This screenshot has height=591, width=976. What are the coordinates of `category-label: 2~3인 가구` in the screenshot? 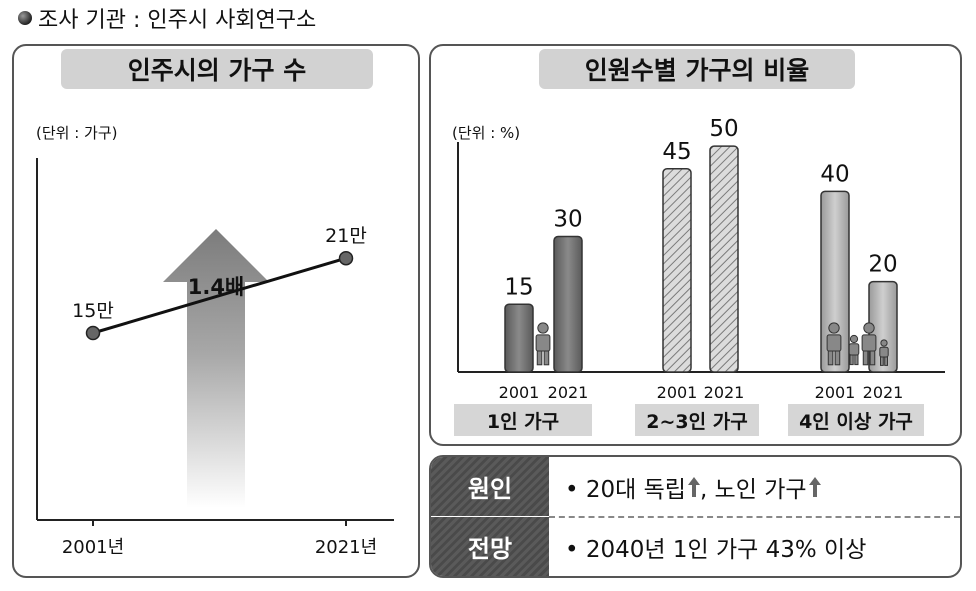 It's located at (697, 420).